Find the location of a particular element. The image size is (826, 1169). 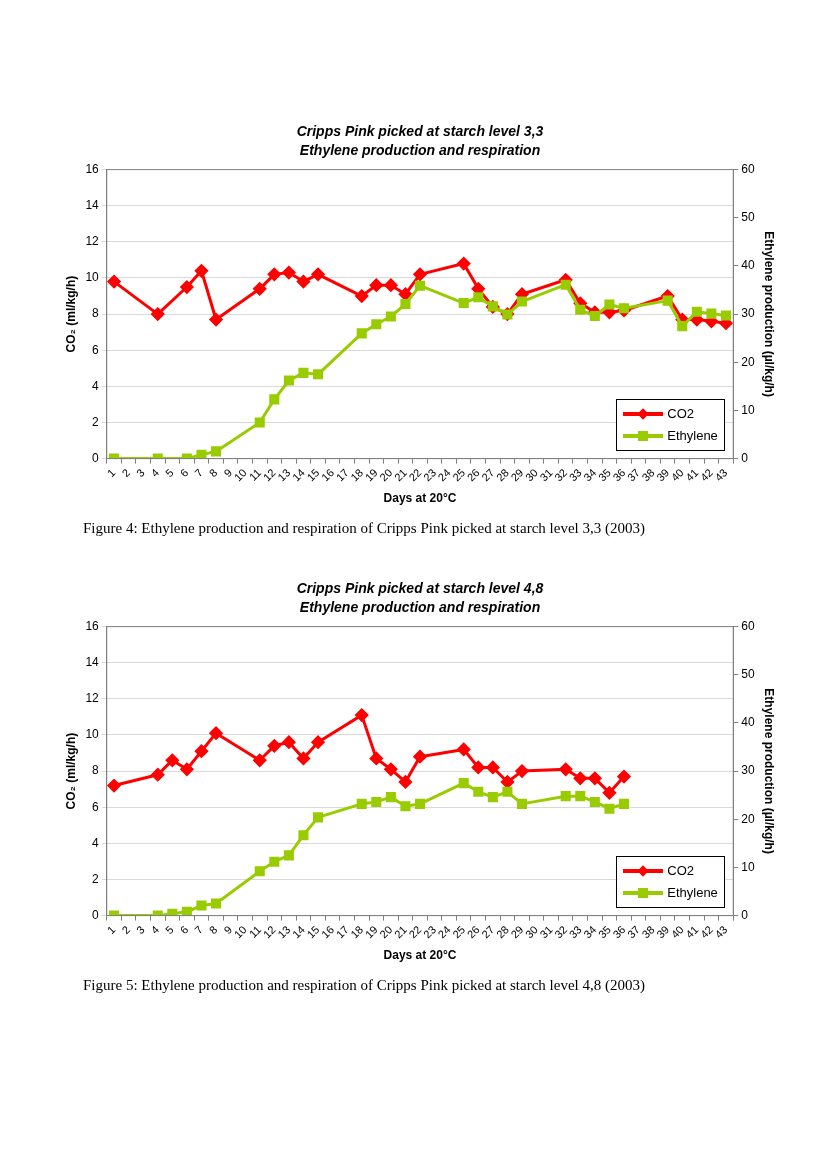

caption: Figure 4: Ethylene production and respiration of Cripps Pink picked at starch level 3,3 (2003) is located at coordinates (364, 528).